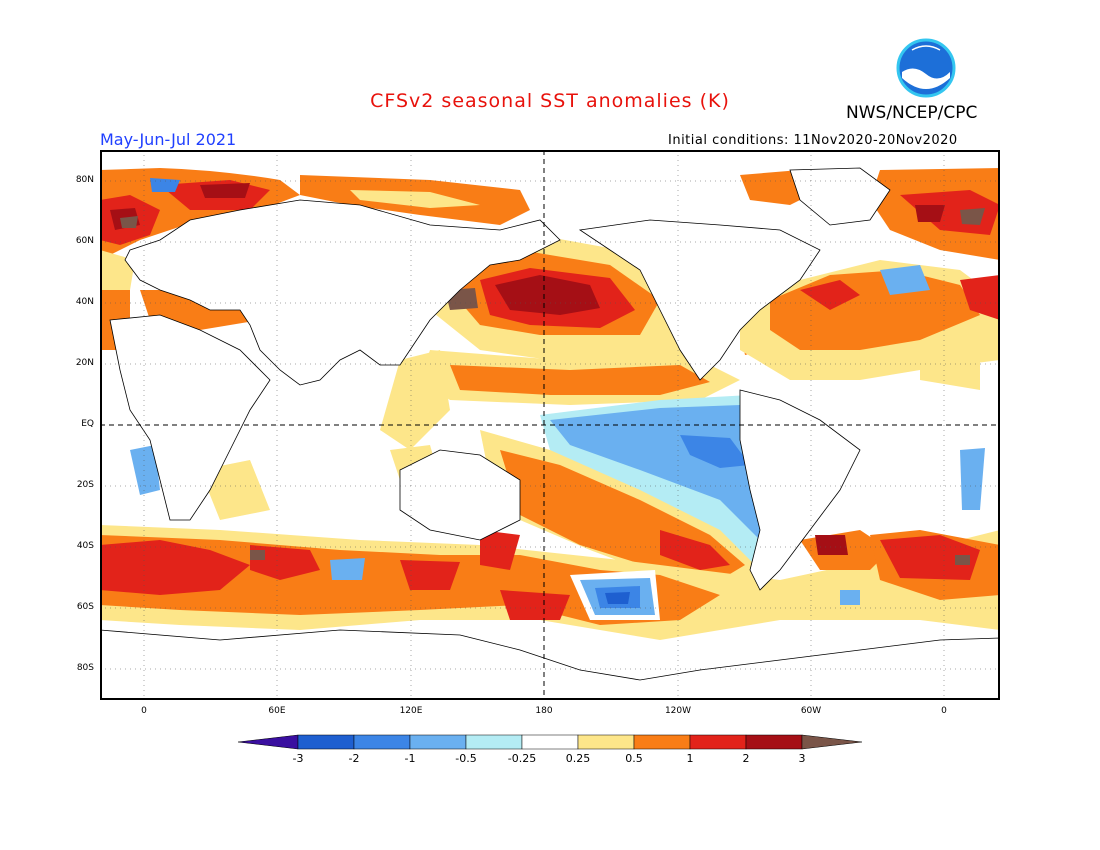 Image resolution: width=1100 pixels, height=850 pixels. Describe the element at coordinates (522, 758) in the screenshot. I see `colorbar-label: -0.25` at that location.